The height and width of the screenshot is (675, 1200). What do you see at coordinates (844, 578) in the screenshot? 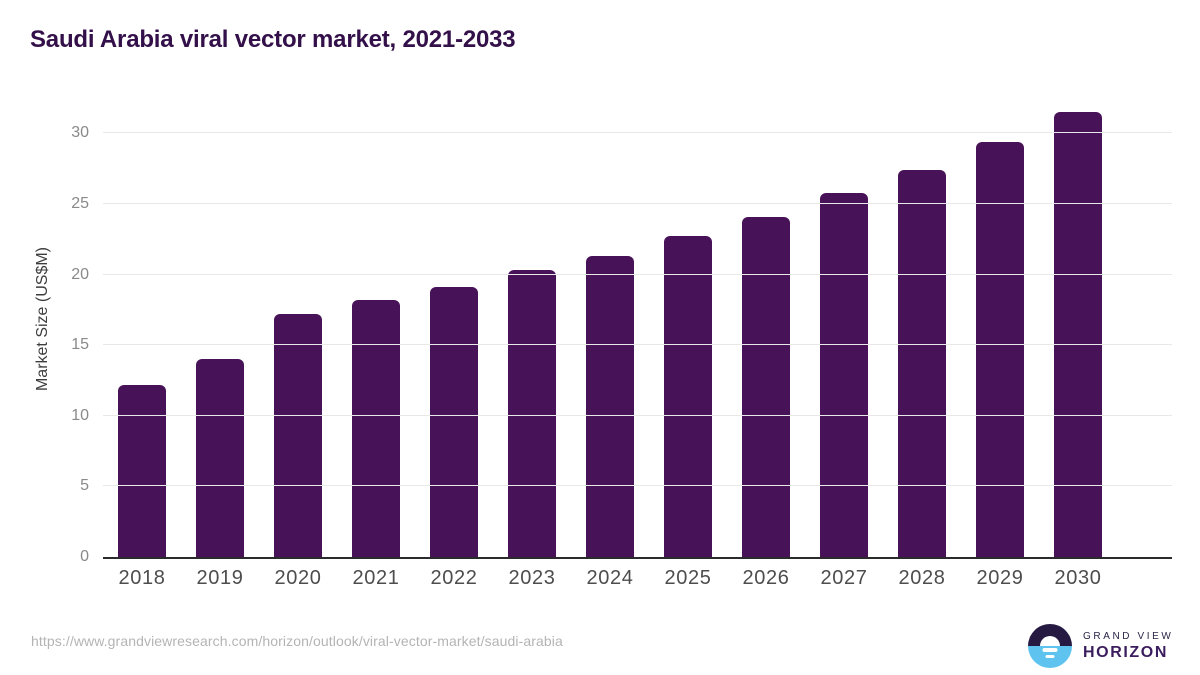
I see `x-label-2027: 2027` at bounding box center [844, 578].